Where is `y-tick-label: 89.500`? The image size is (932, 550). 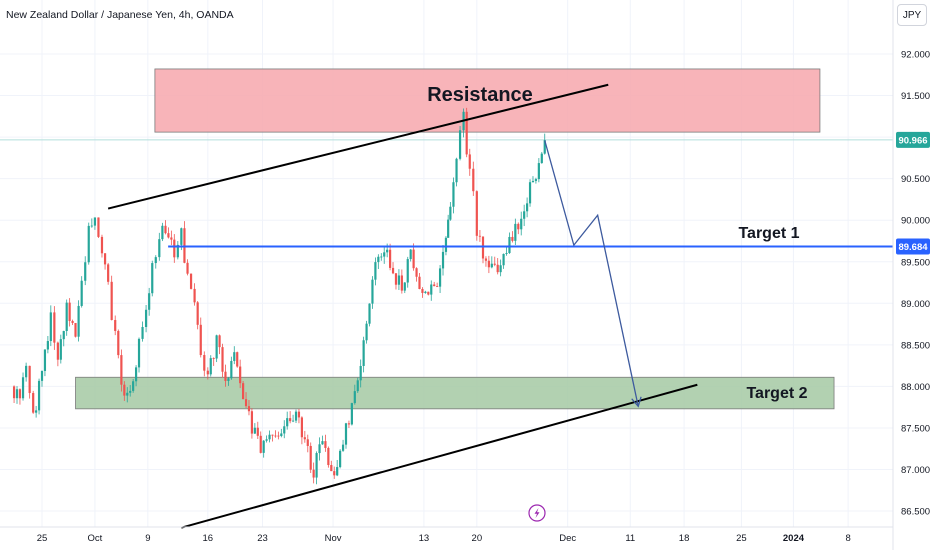 y-tick-label: 89.500 is located at coordinates (915, 262).